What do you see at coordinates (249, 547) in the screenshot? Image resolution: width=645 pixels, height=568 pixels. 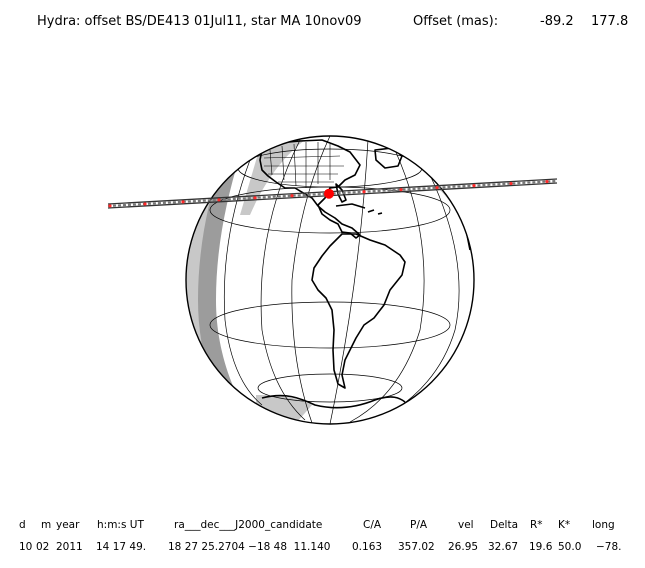 I see `value-coordinates: 18 27 25.2704 −18 48 11.140` at bounding box center [249, 547].